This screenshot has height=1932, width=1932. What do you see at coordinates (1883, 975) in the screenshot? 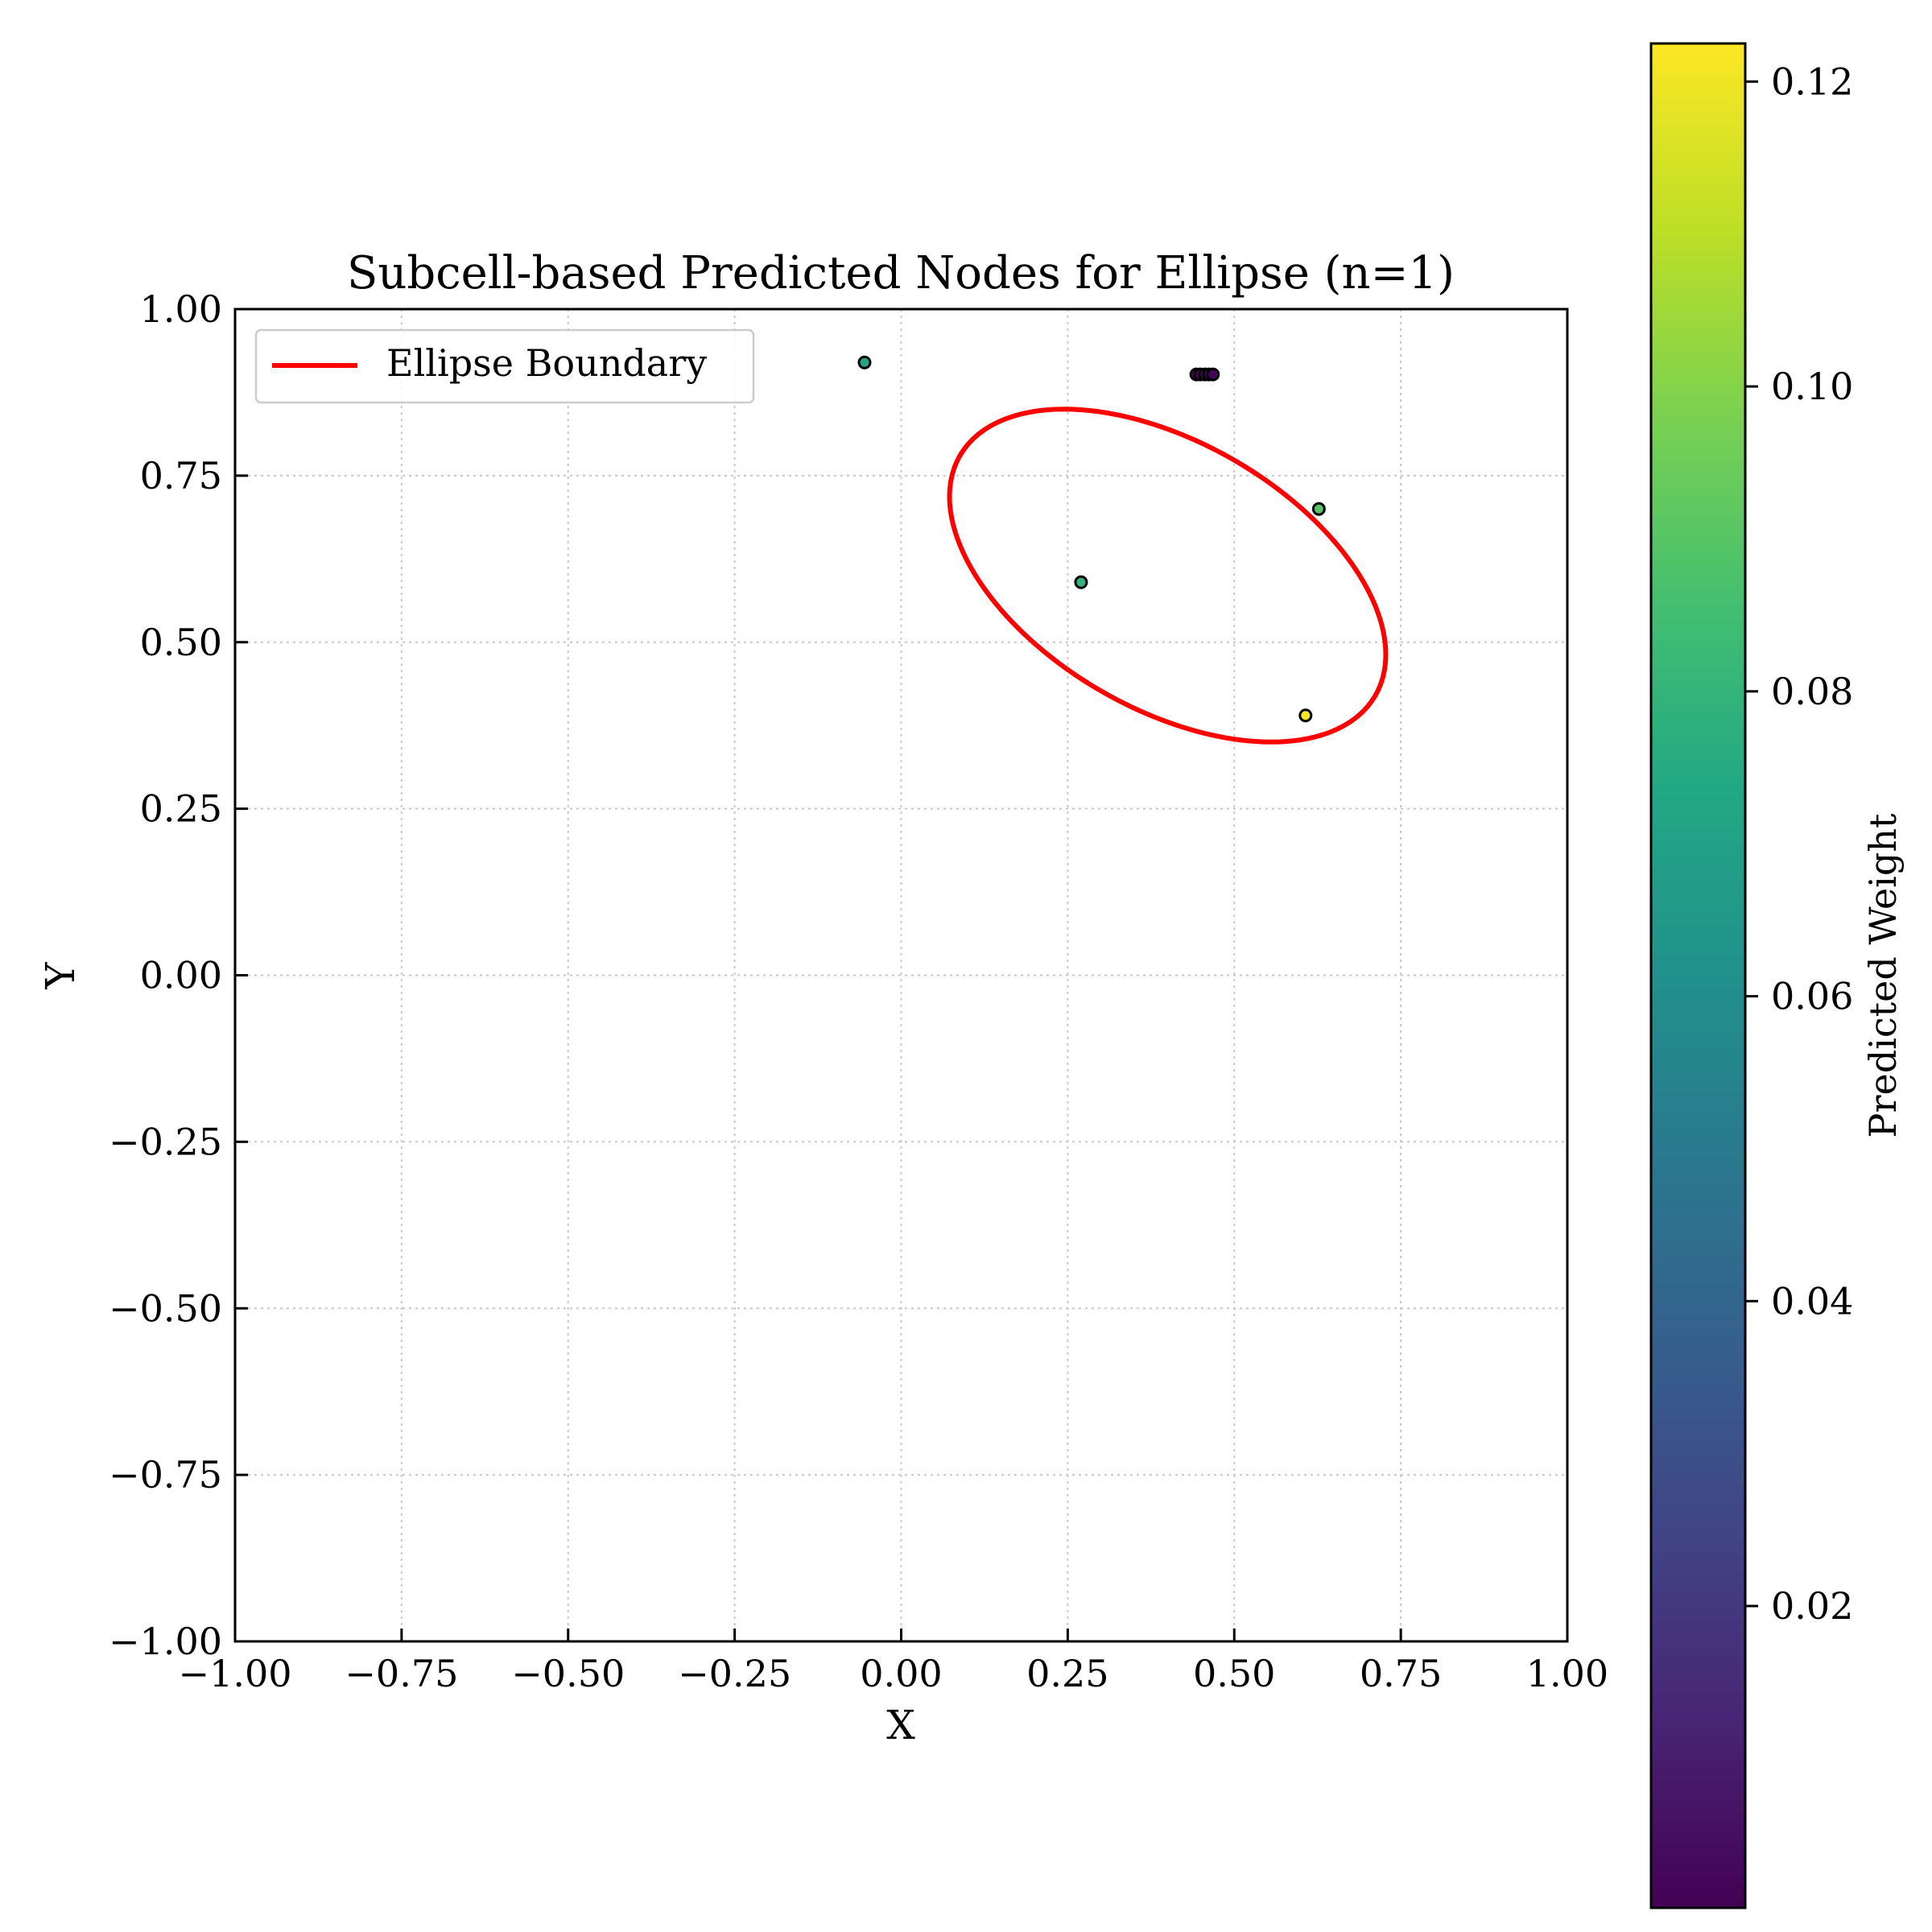
I see `colorbar-label: Predicted Weight` at bounding box center [1883, 975].